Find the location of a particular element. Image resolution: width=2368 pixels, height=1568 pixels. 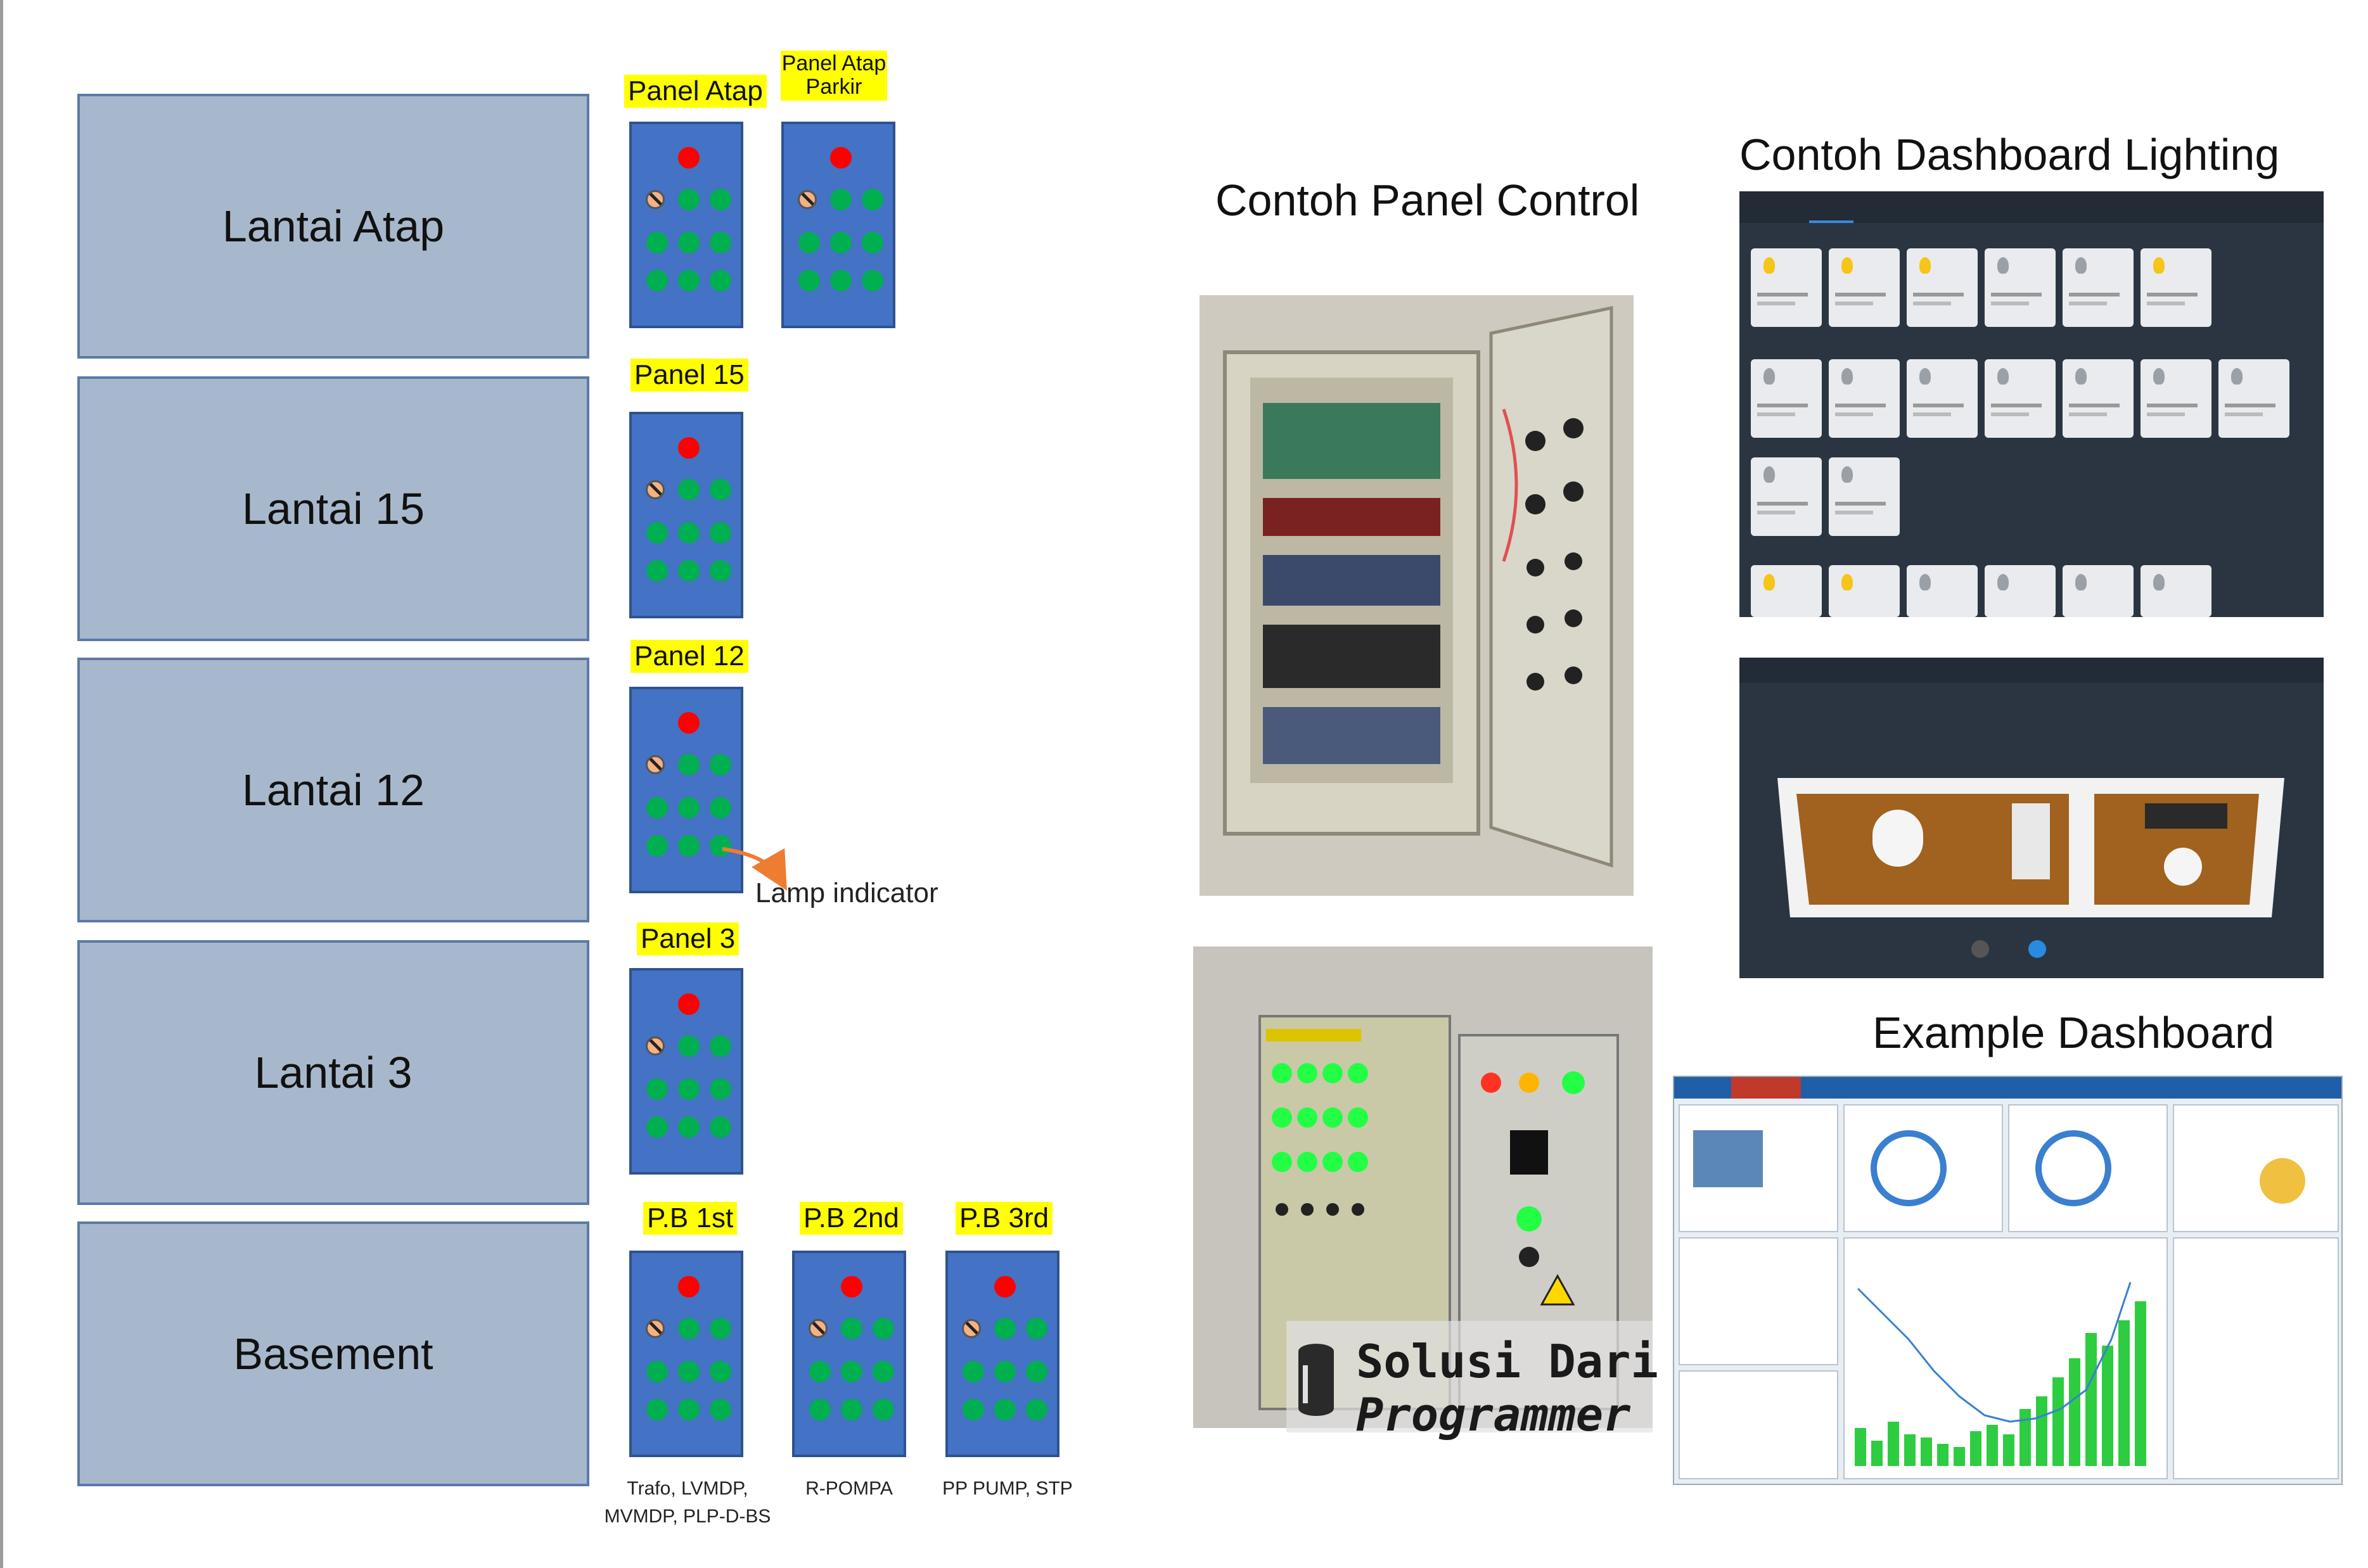

lamp-indicator-label: Lamp indicator is located at coordinates (846, 892).